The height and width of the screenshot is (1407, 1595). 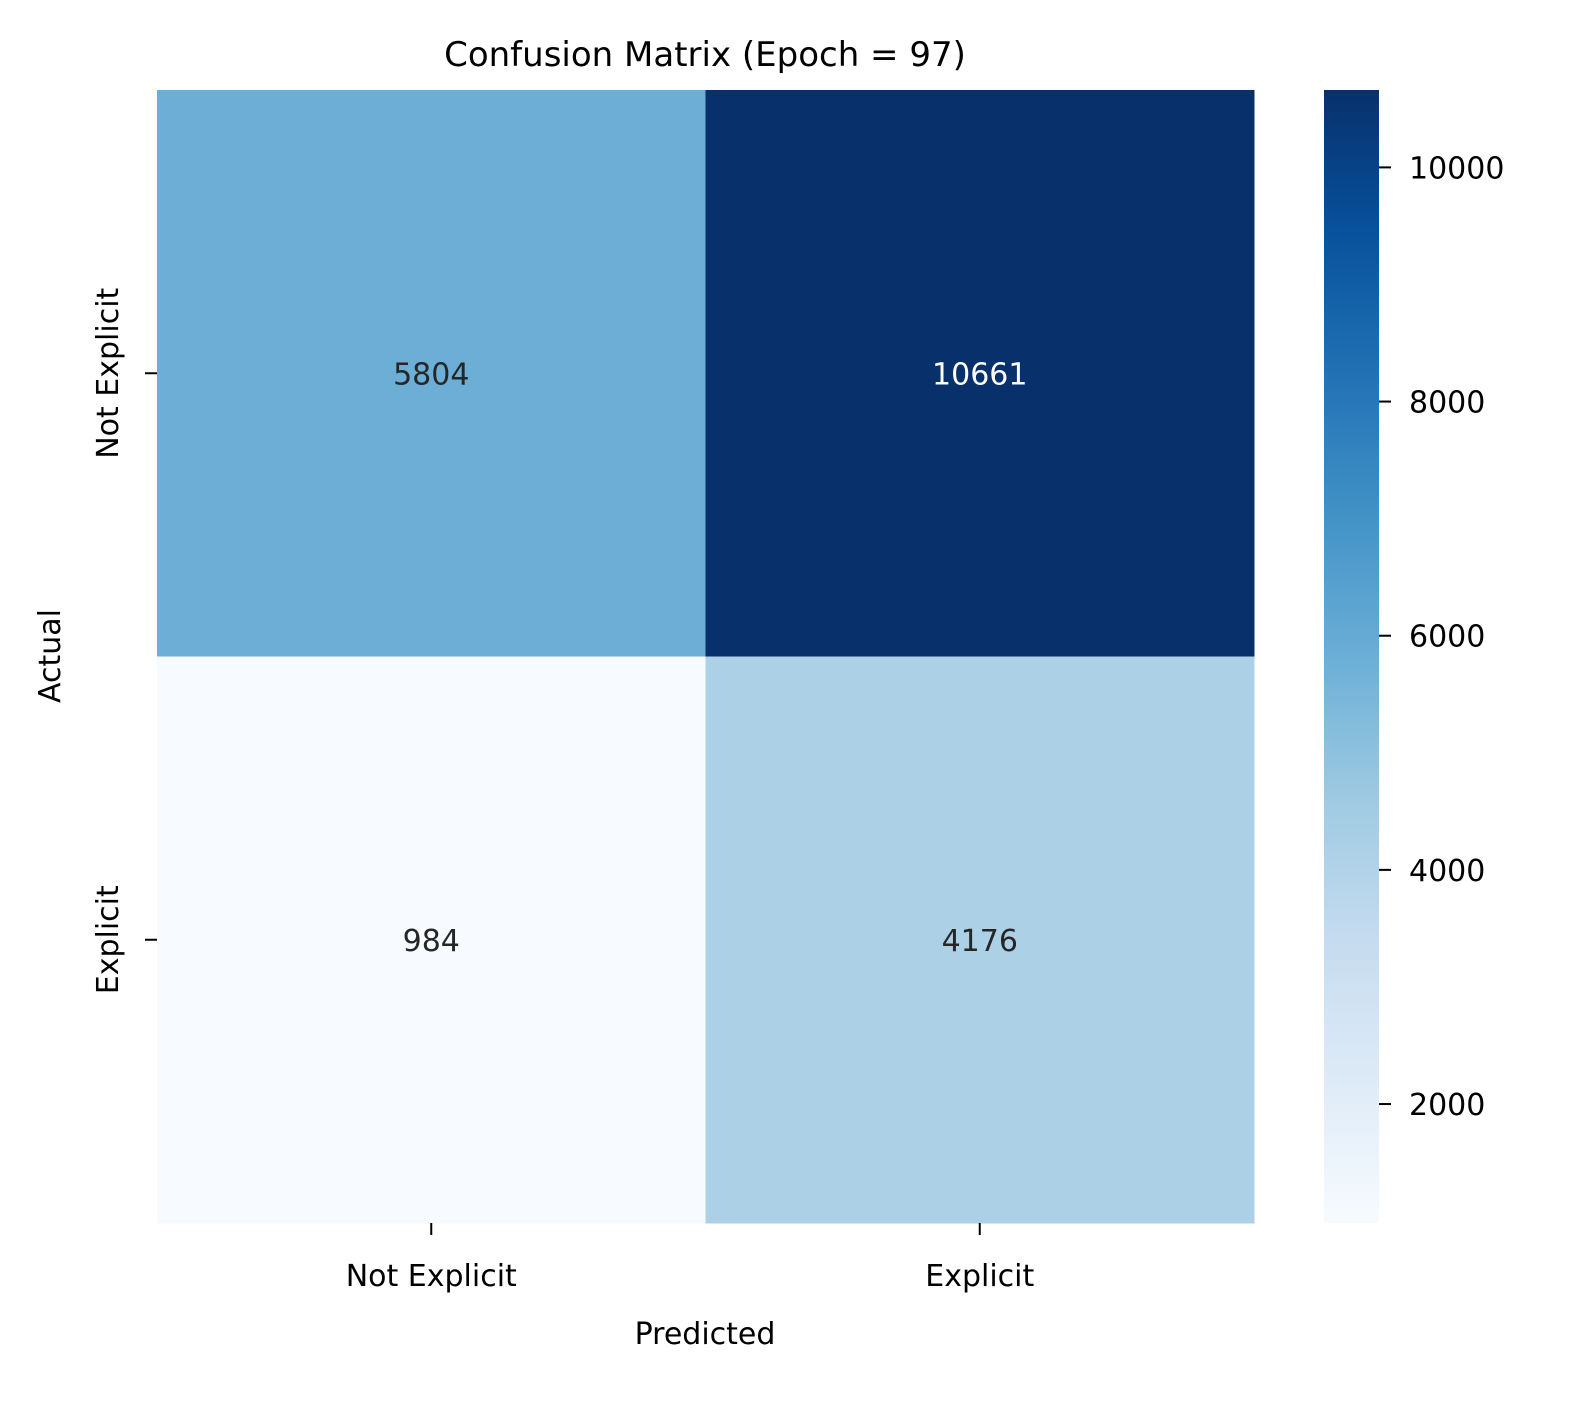 I want to click on colorbar, so click(x=1351, y=656).